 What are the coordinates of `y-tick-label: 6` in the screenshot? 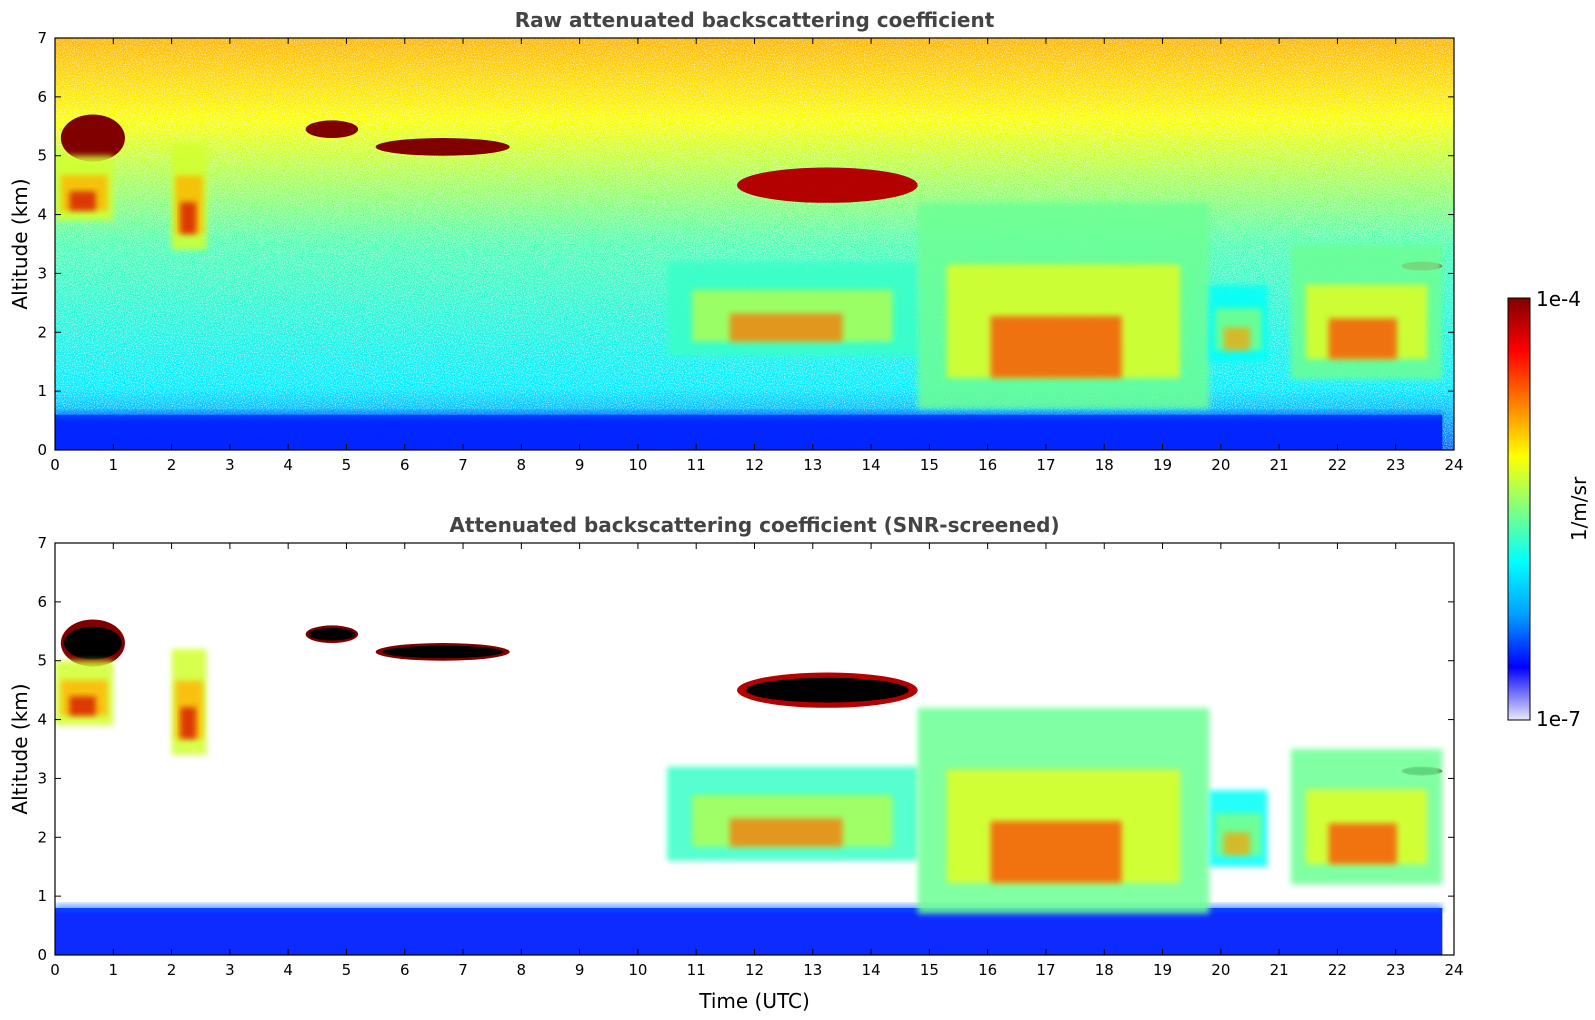 It's located at (42, 97).